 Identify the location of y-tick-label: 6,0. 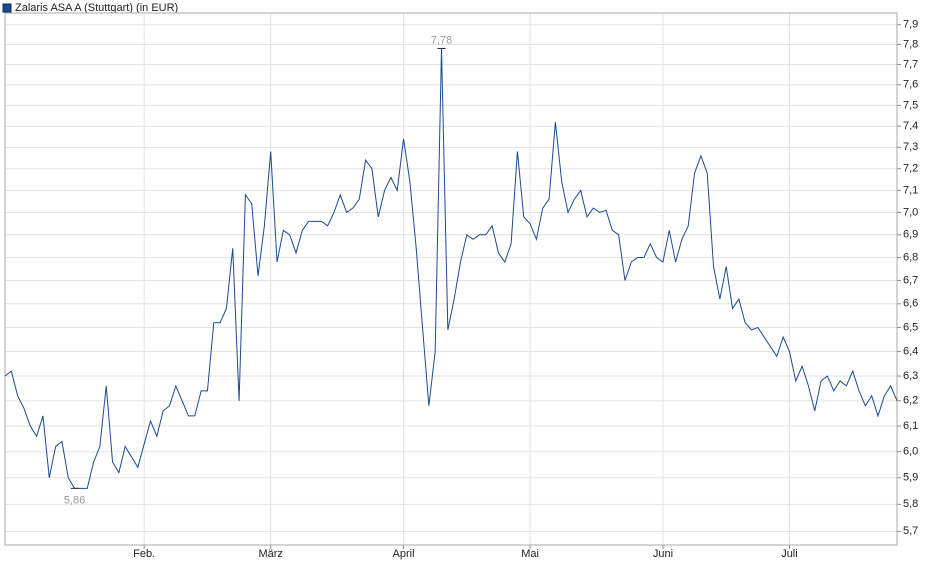
(910, 452).